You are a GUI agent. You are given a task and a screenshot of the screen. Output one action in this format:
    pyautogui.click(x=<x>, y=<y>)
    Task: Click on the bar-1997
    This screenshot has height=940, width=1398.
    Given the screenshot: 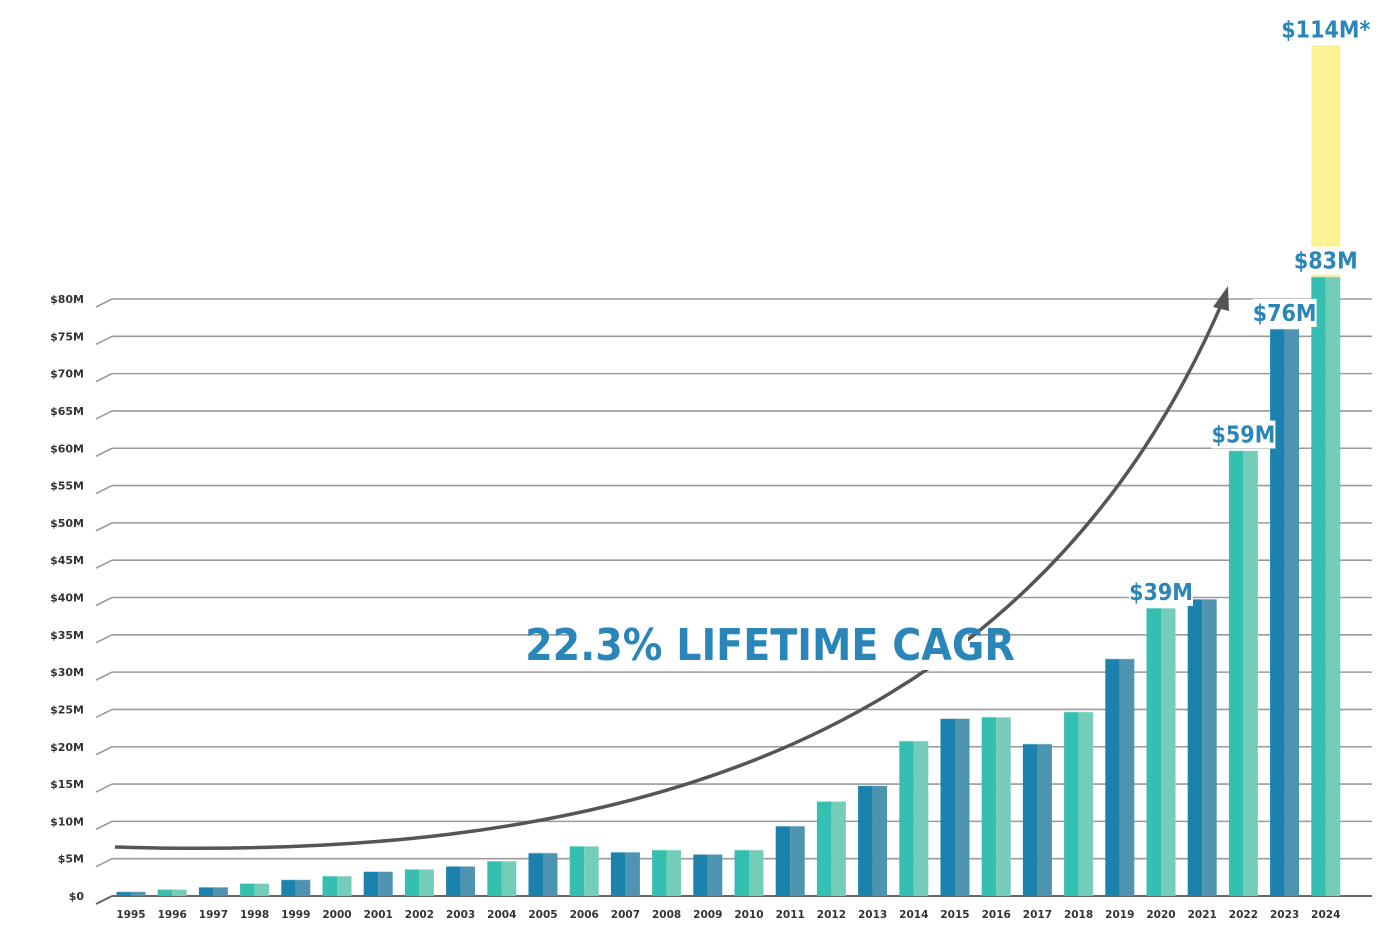 What is the action you would take?
    pyautogui.click(x=213, y=891)
    